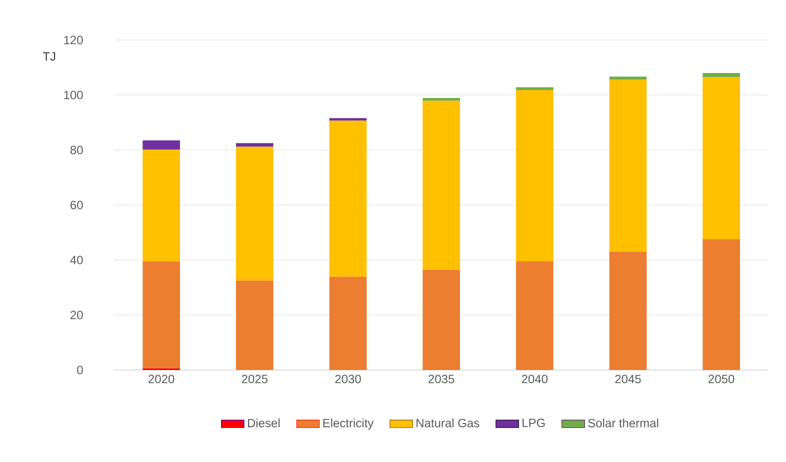 This screenshot has width=786, height=462. I want to click on y-tick-label: 0, so click(80, 370).